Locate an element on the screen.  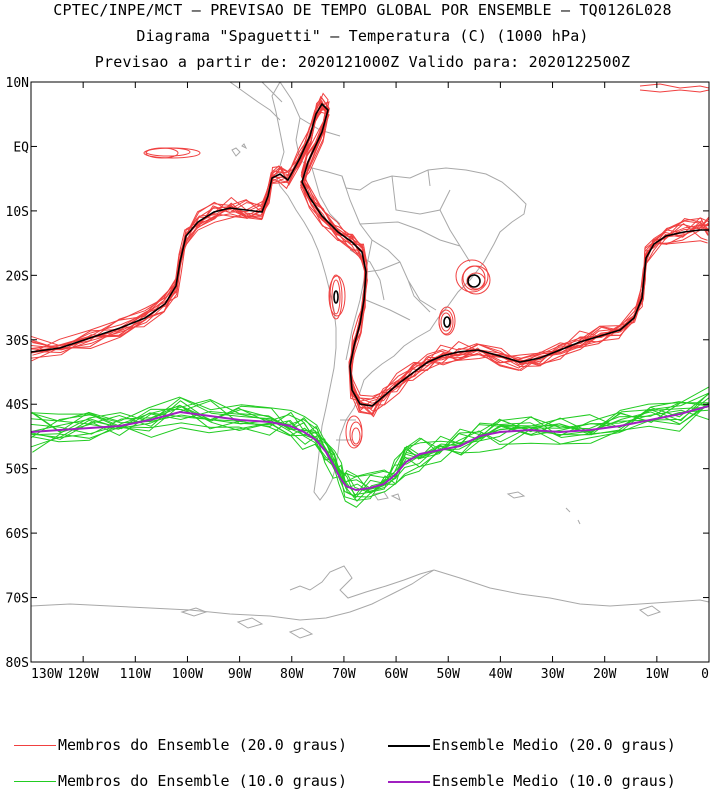
lon-label: 40W is located at coordinates (501, 674).